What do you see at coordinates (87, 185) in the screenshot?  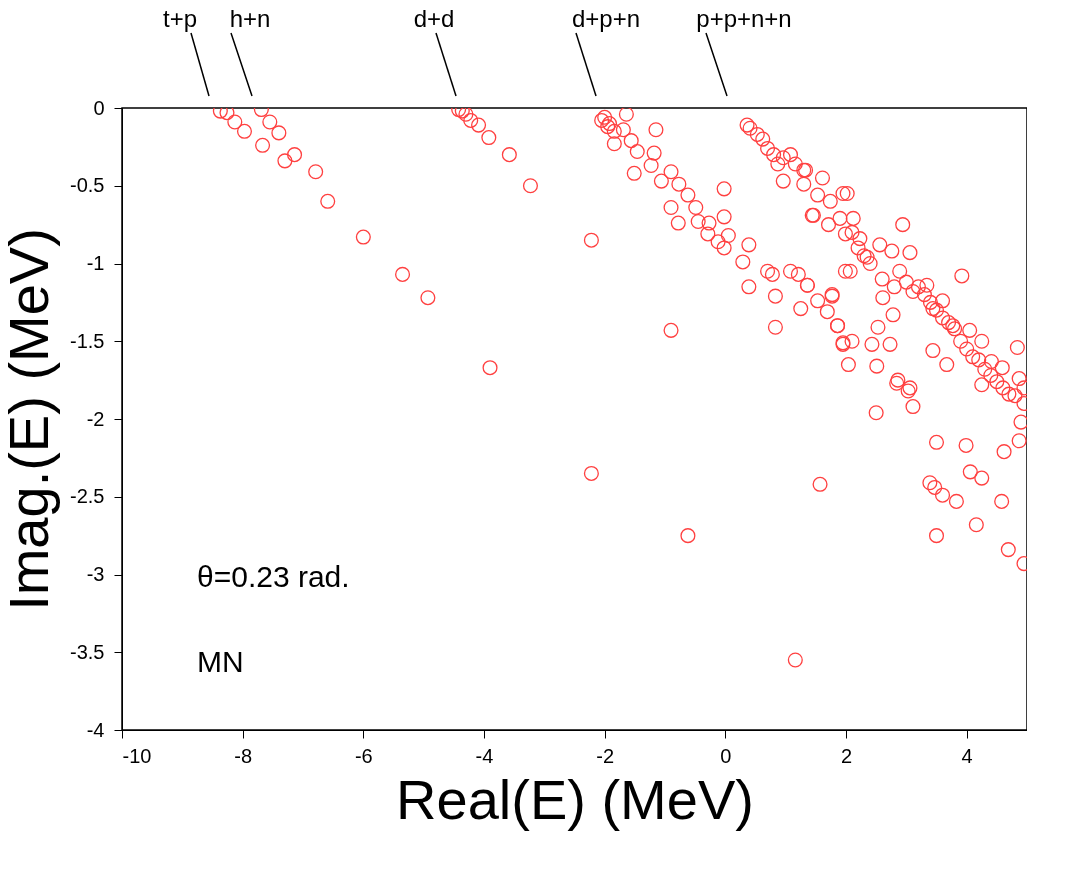 I see `y-tick-label: -0.5` at bounding box center [87, 185].